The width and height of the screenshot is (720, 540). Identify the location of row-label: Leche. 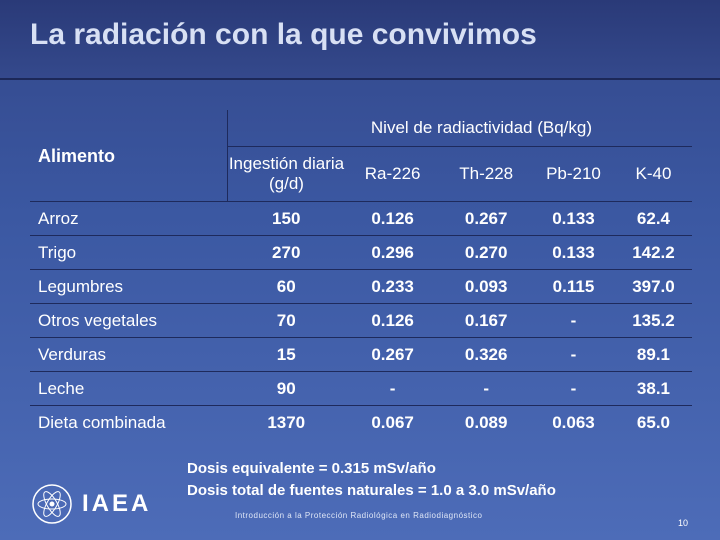
(129, 388).